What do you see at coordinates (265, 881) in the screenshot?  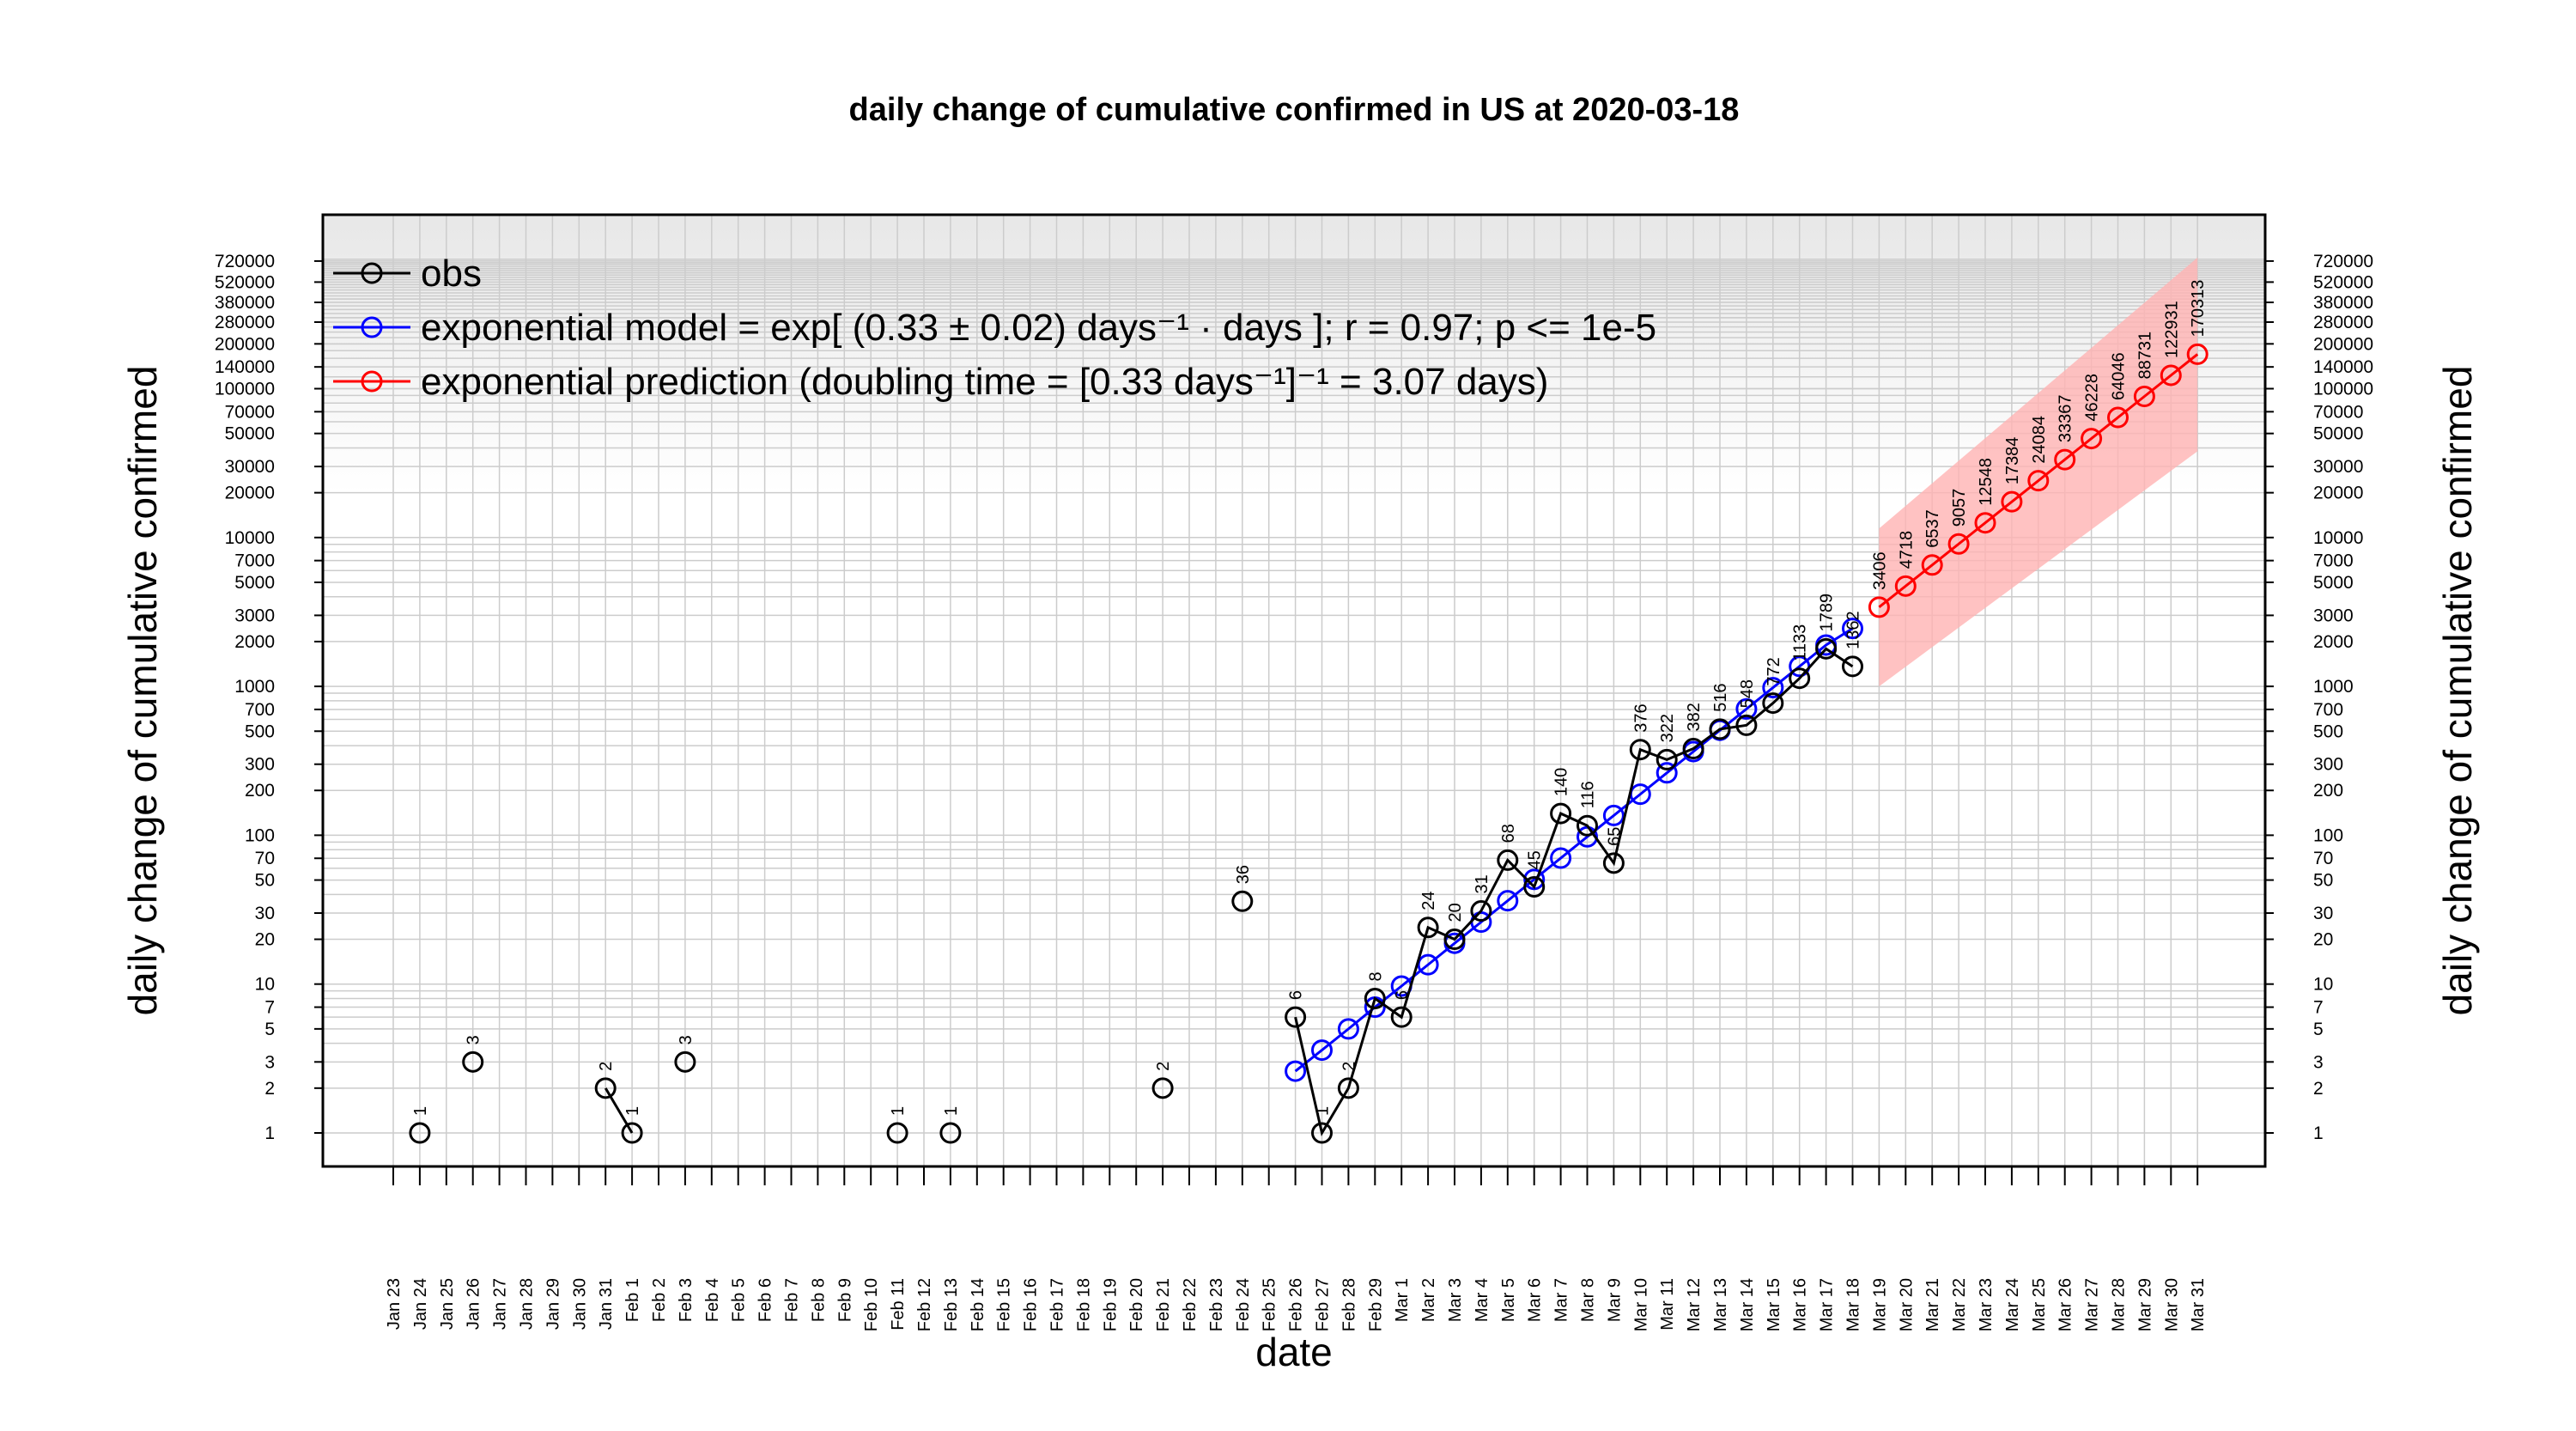 I see `y-tick-label-left: 50` at bounding box center [265, 881].